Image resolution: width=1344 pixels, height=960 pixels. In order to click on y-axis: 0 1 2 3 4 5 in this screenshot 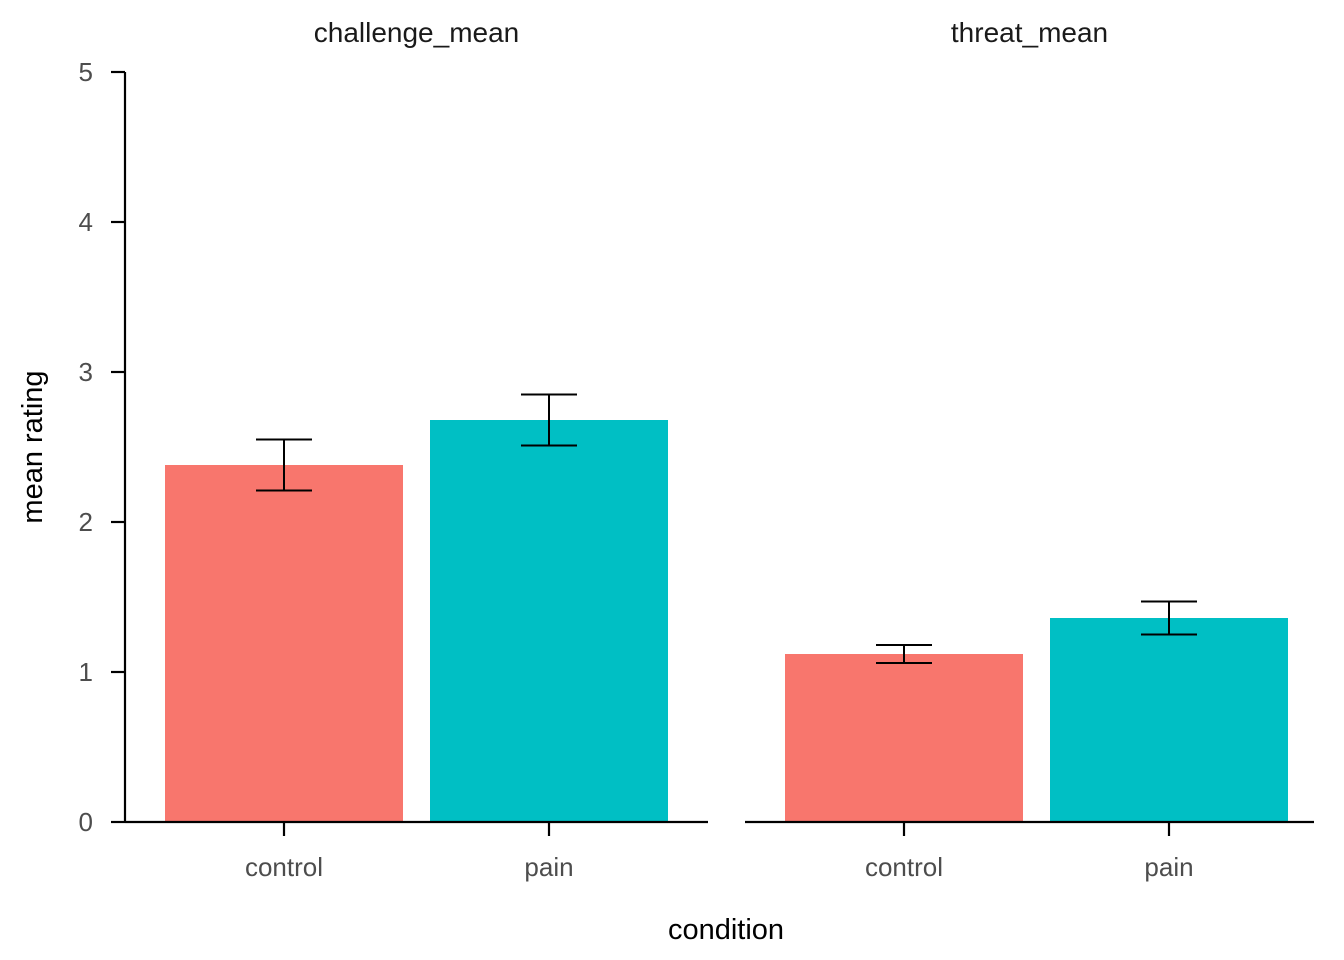, I will do `click(103, 447)`.